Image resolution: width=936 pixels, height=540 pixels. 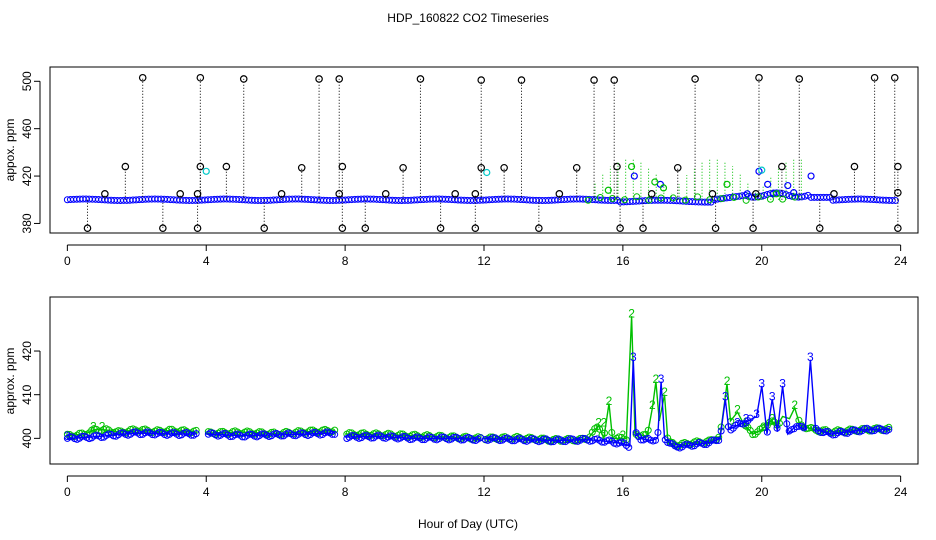 I want to click on top-x-tick-label: 8, so click(x=345, y=261).